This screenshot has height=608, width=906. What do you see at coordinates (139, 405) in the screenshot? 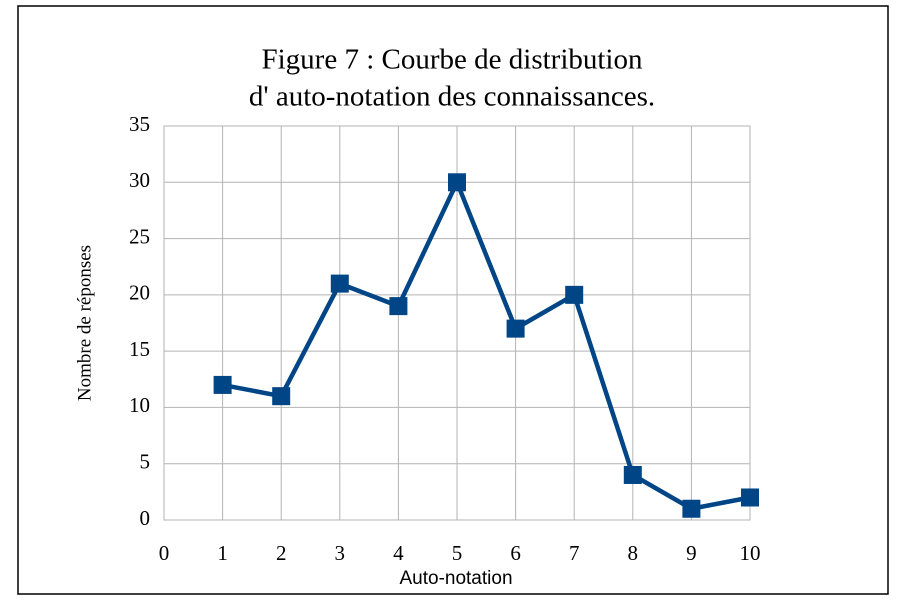
I see `y-tick-label: 10` at bounding box center [139, 405].